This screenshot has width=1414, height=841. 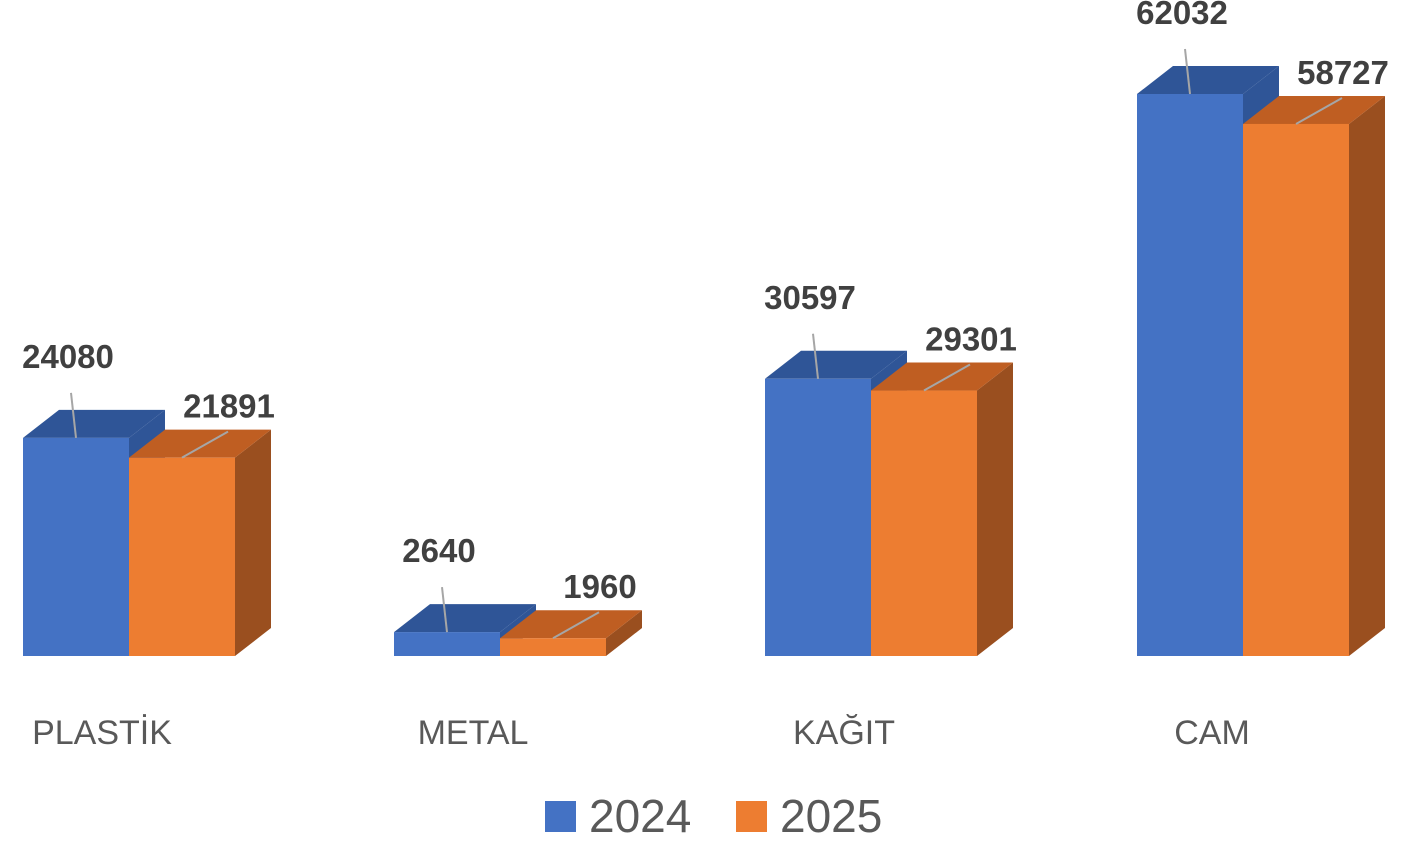 I want to click on data-label: 58727, so click(x=1343, y=72).